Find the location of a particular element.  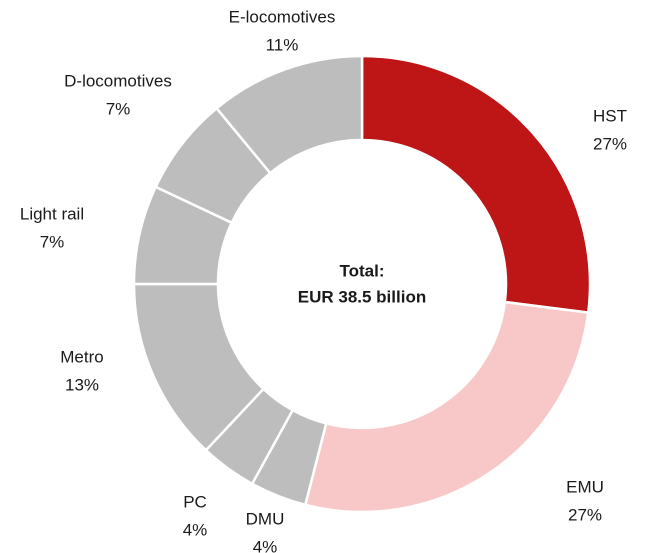

segment-label: Metro is located at coordinates (81, 356).